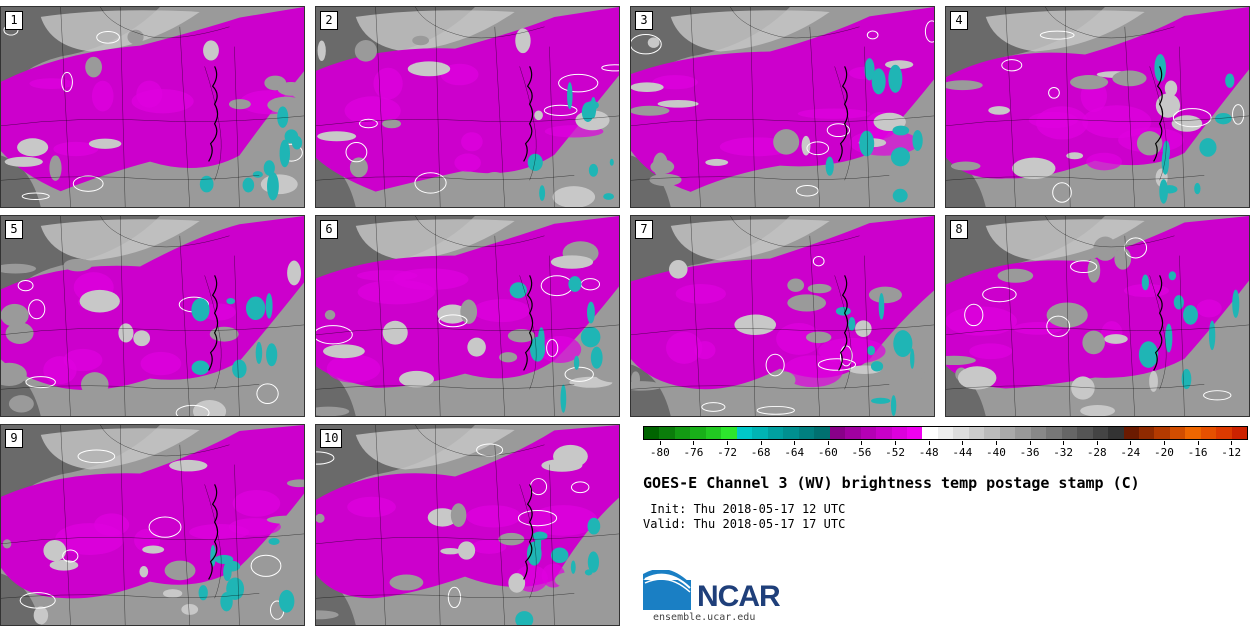 Image resolution: width=1260 pixels, height=627 pixels. What do you see at coordinates (744, 509) in the screenshot?
I see `init-time: Init: Thu 2018-05-17 12 UTC` at bounding box center [744, 509].